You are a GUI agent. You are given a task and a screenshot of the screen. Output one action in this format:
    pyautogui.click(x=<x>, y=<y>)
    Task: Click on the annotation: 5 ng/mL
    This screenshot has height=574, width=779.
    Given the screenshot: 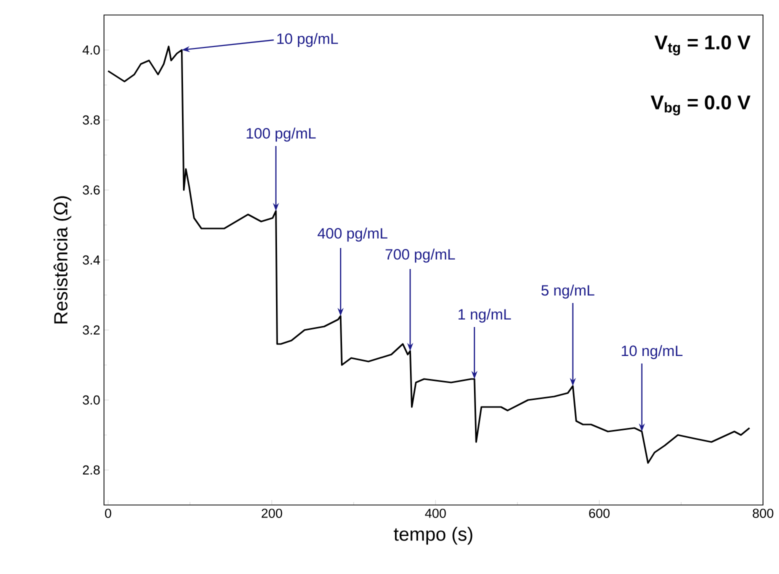 What is the action you would take?
    pyautogui.click(x=567, y=291)
    